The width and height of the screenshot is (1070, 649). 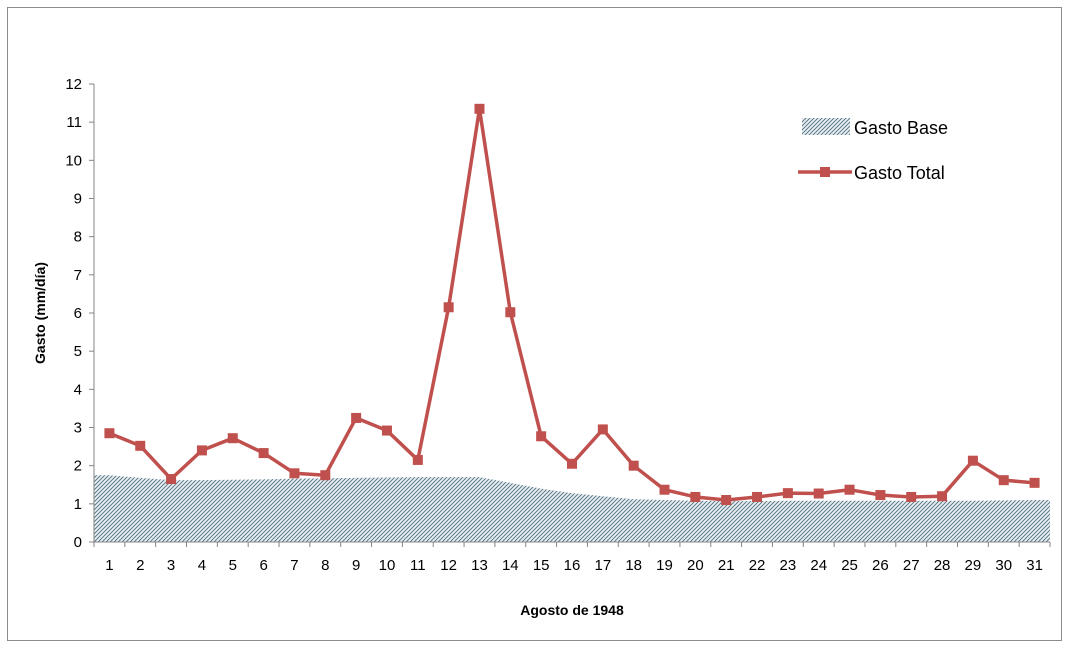 What do you see at coordinates (572, 610) in the screenshot?
I see `x-axis-title: Agosto de 1948` at bounding box center [572, 610].